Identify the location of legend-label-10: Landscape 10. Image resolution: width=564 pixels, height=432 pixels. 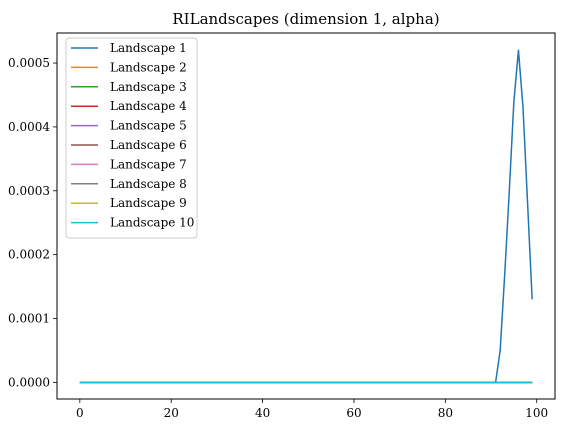
(152, 223).